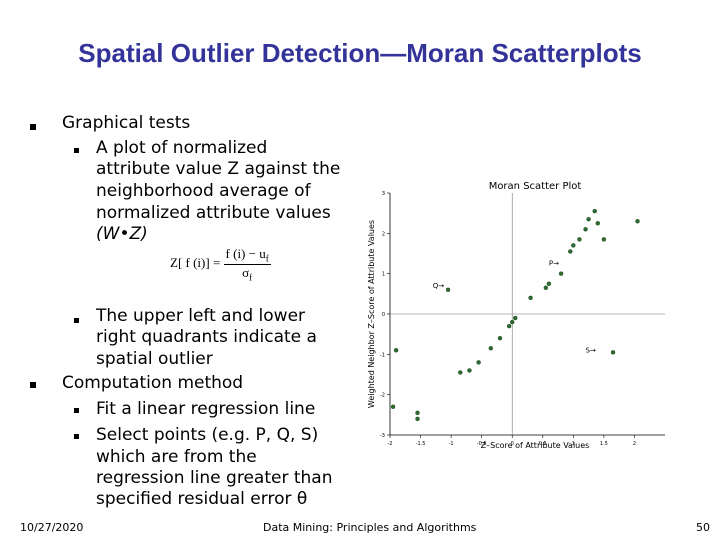  What do you see at coordinates (214, 478) in the screenshot?
I see `sub-bullet-select-line3: regression line greater than` at bounding box center [214, 478].